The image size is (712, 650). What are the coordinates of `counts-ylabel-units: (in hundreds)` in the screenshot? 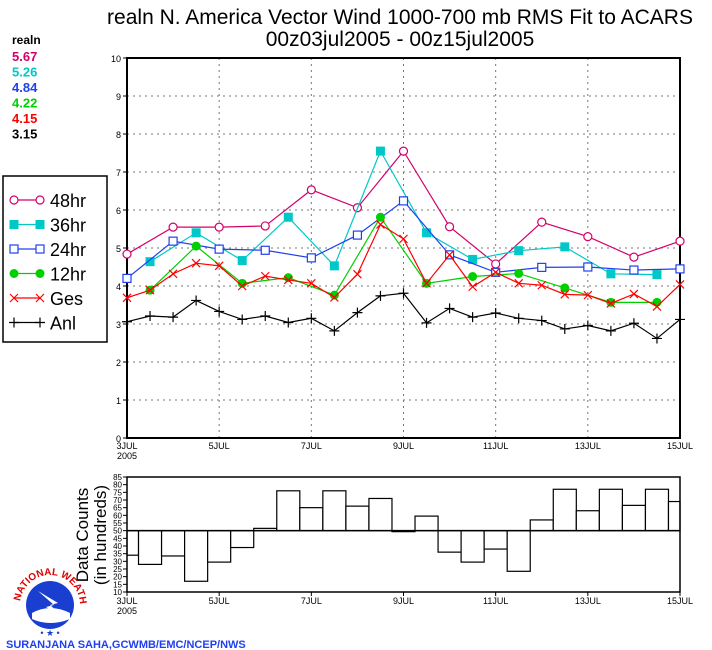 It's located at (100, 535).